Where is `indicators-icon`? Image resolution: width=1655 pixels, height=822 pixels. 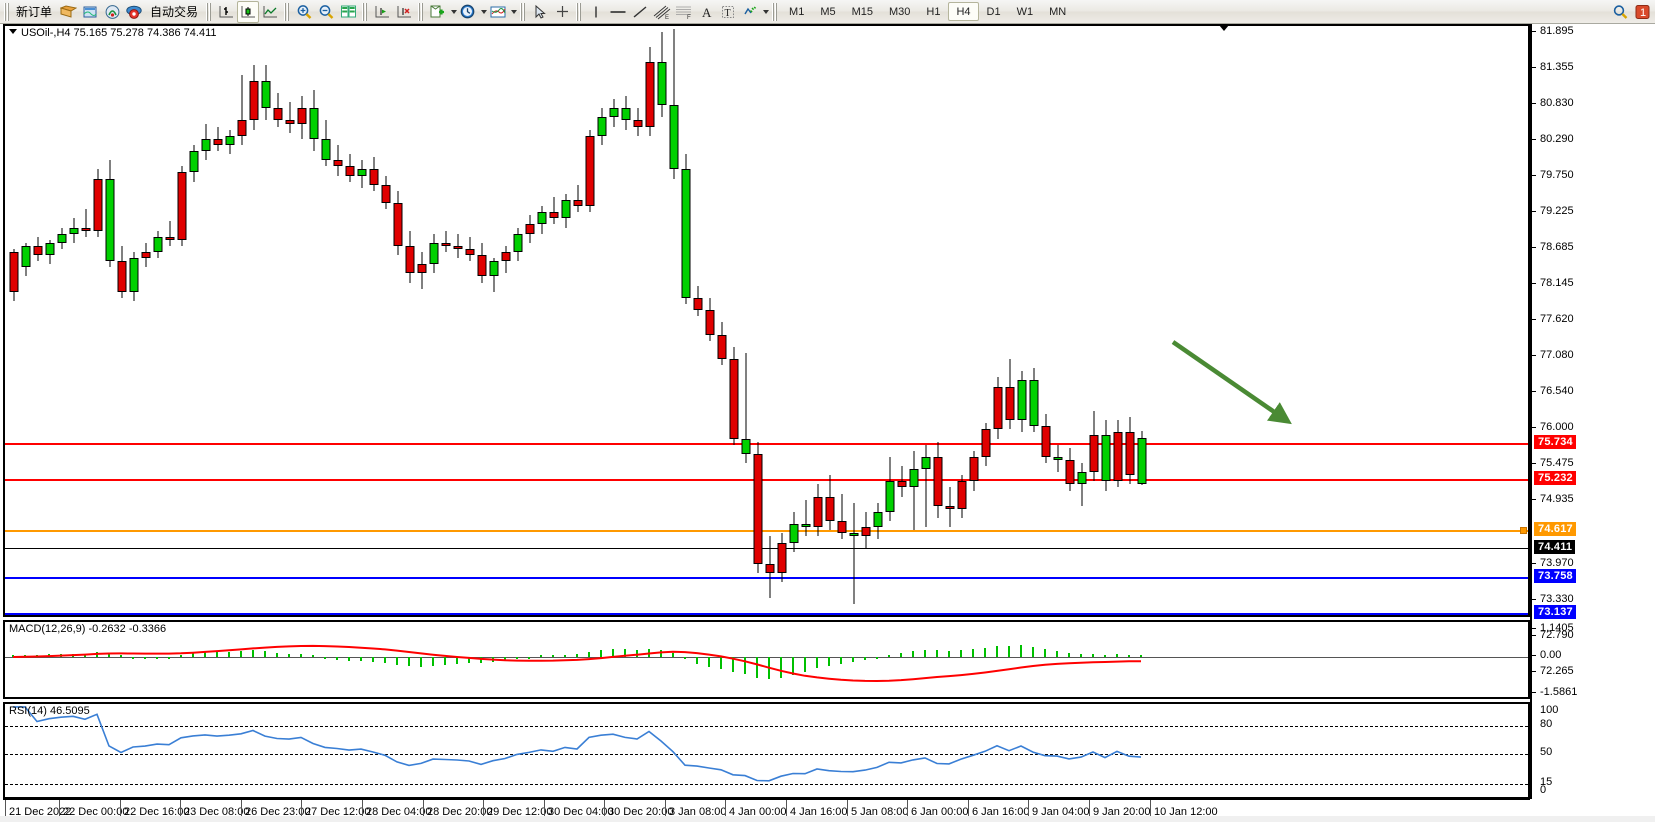 indicators-icon is located at coordinates (438, 12).